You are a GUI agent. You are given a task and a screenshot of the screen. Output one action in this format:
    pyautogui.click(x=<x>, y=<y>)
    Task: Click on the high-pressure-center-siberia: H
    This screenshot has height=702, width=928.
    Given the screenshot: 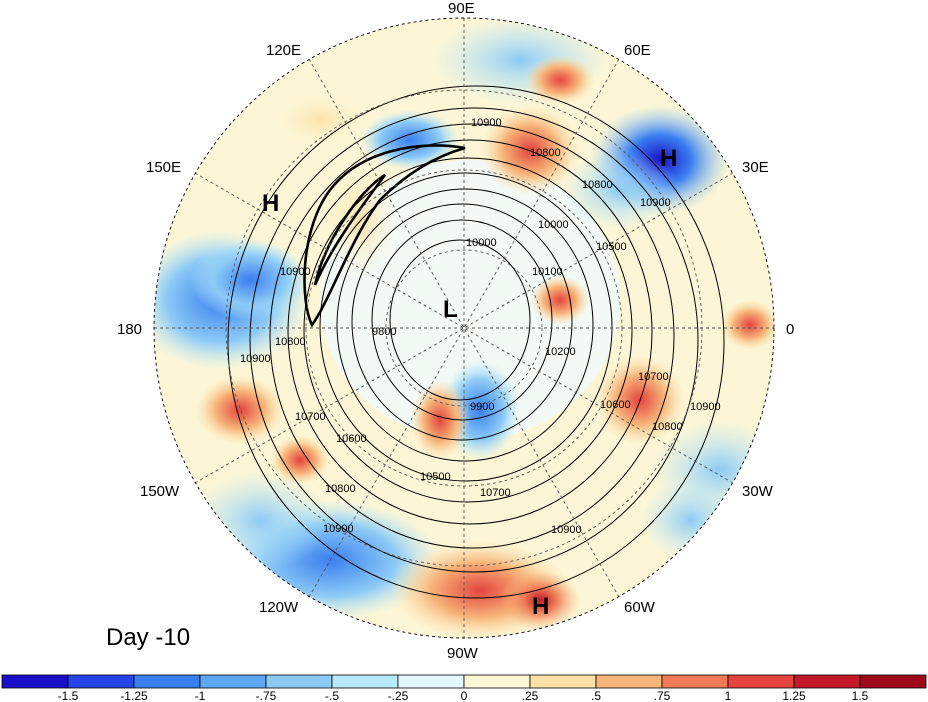 What is the action you would take?
    pyautogui.click(x=270, y=203)
    